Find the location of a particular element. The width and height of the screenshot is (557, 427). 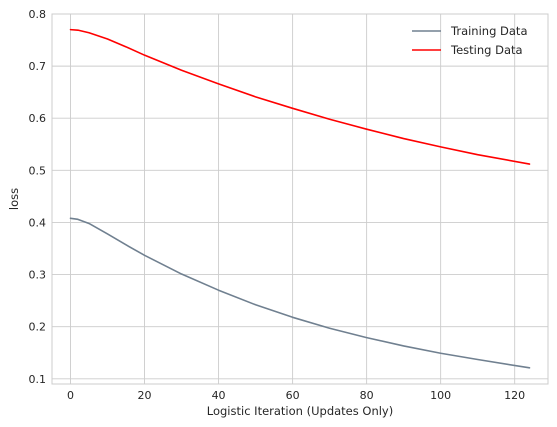

y-tick-label: 0.1 is located at coordinates (38, 379).